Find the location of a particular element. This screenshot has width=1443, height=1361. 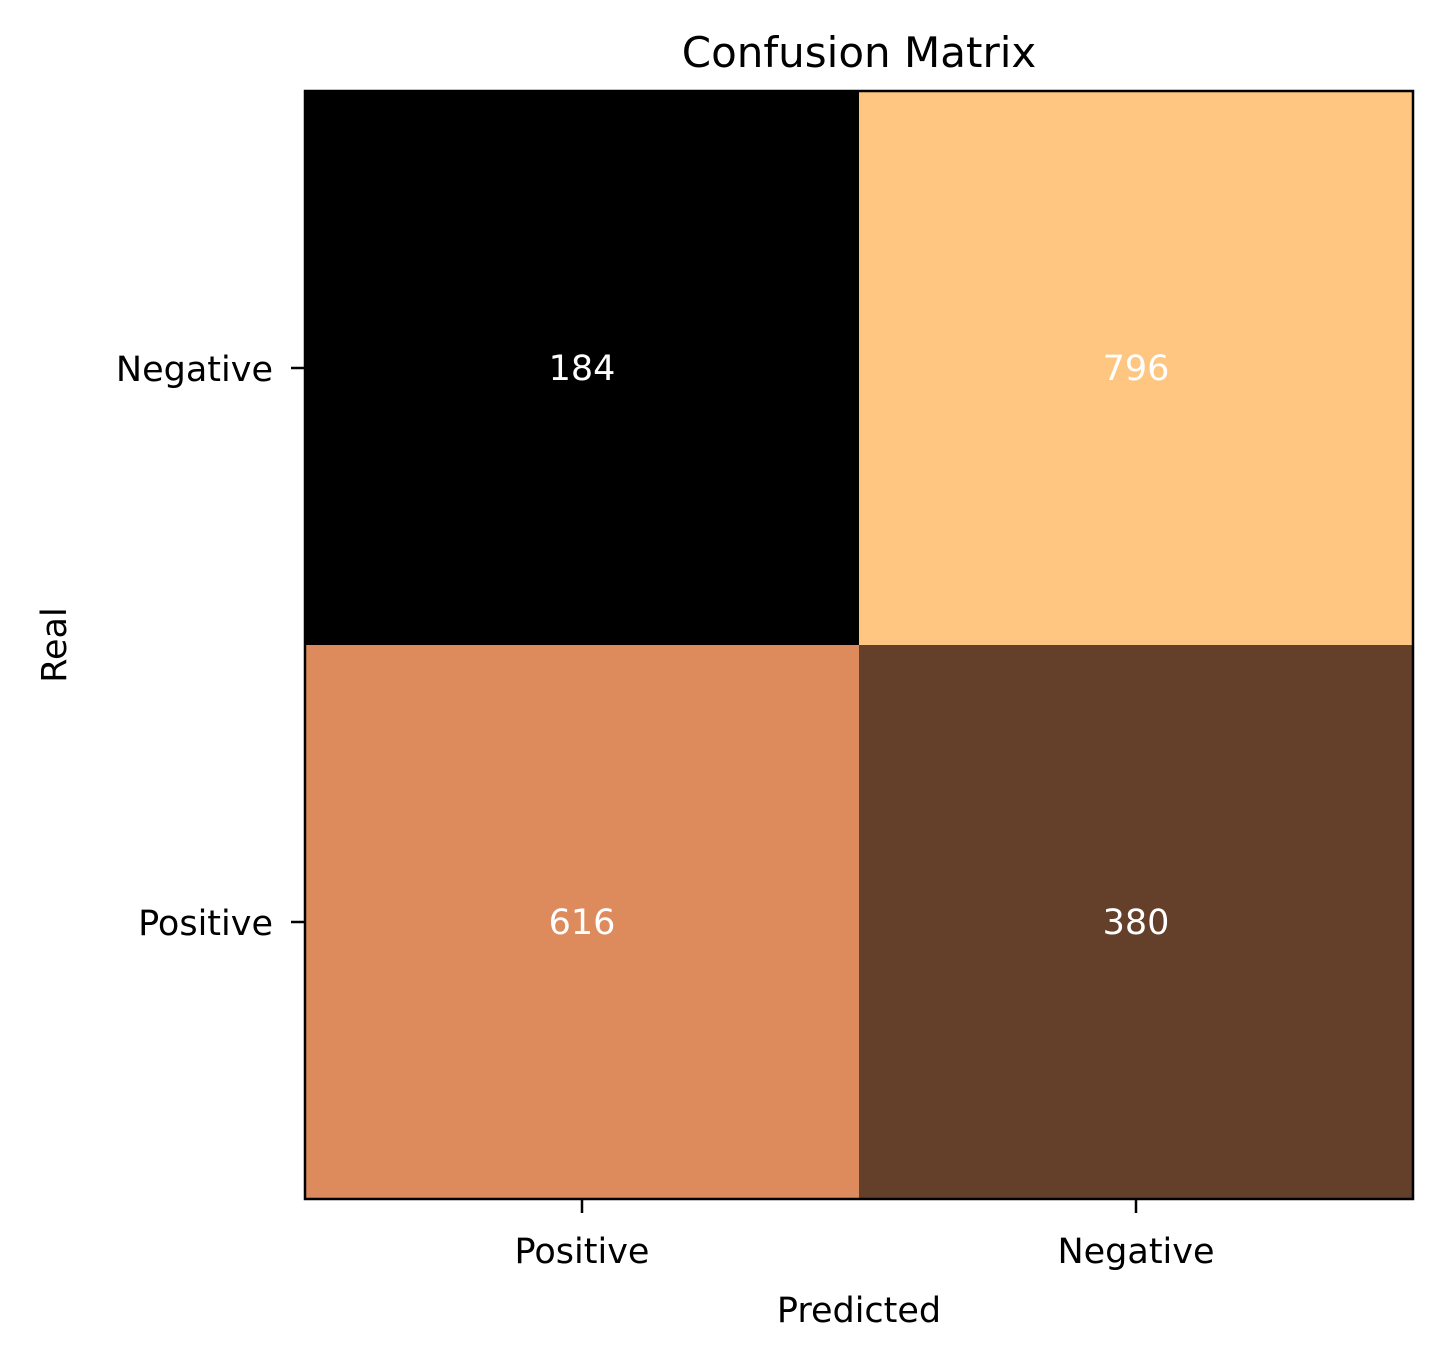

chart-title: Confusion Matrix is located at coordinates (859, 52).